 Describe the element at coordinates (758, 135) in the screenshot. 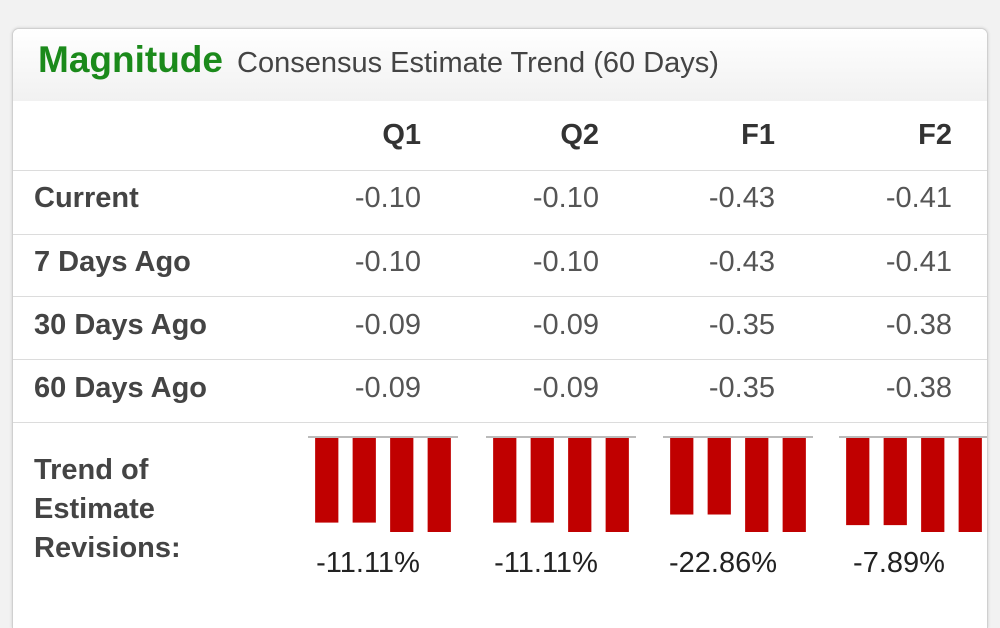

I see `column-header-f1: F1` at that location.